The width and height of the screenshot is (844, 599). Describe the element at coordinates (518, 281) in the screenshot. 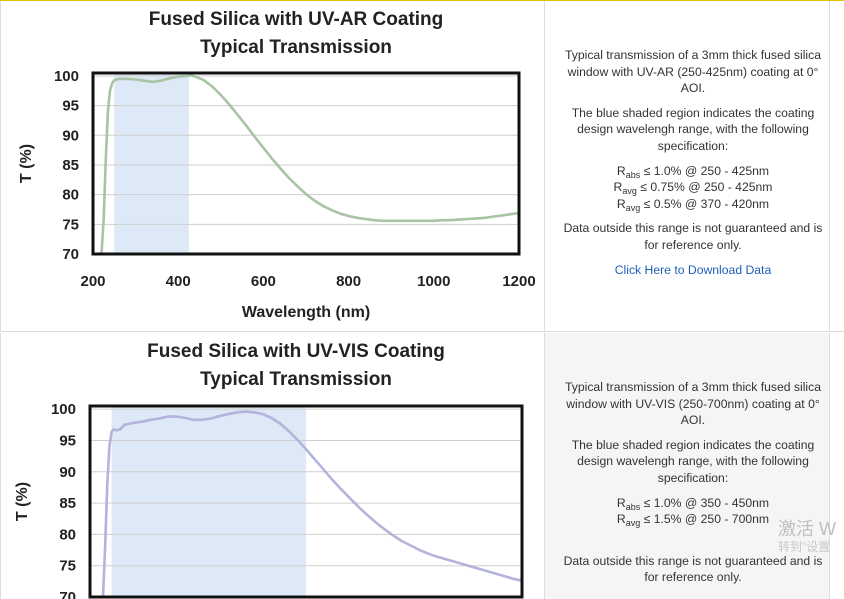

I see `x-tick-label: 1200` at that location.